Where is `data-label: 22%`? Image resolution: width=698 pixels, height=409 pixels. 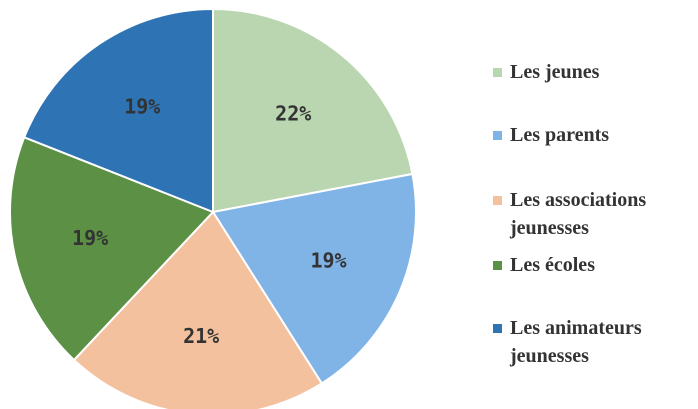 data-label: 22% is located at coordinates (293, 114).